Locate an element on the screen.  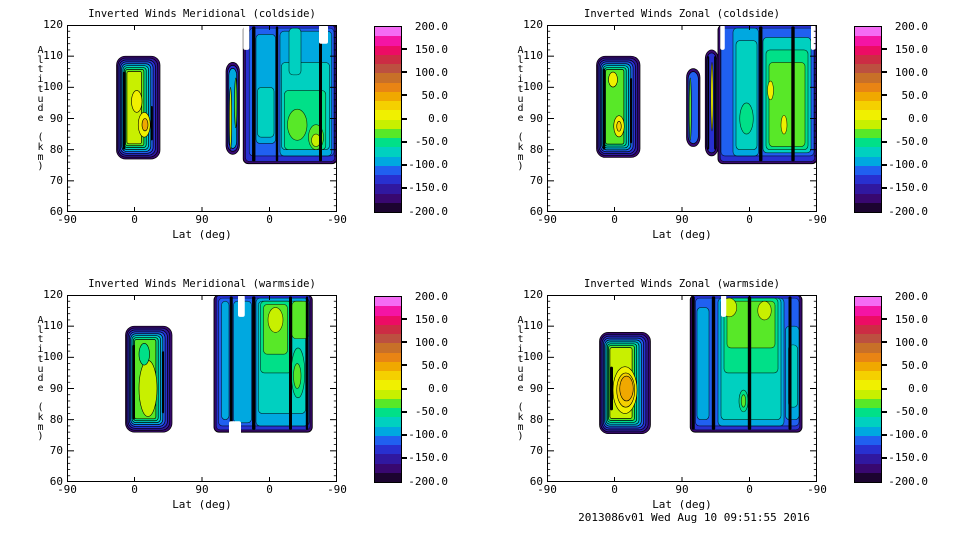
colorbar-label: -200.0 is located at coordinates (908, 481).